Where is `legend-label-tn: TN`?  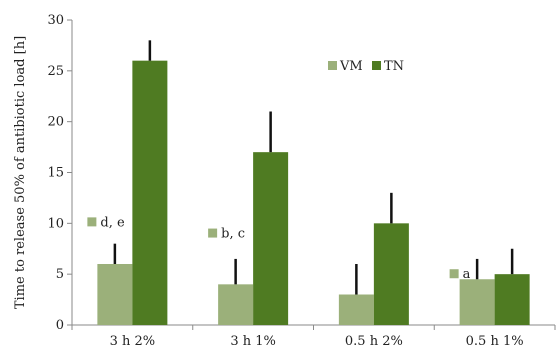 legend-label-tn: TN is located at coordinates (394, 66).